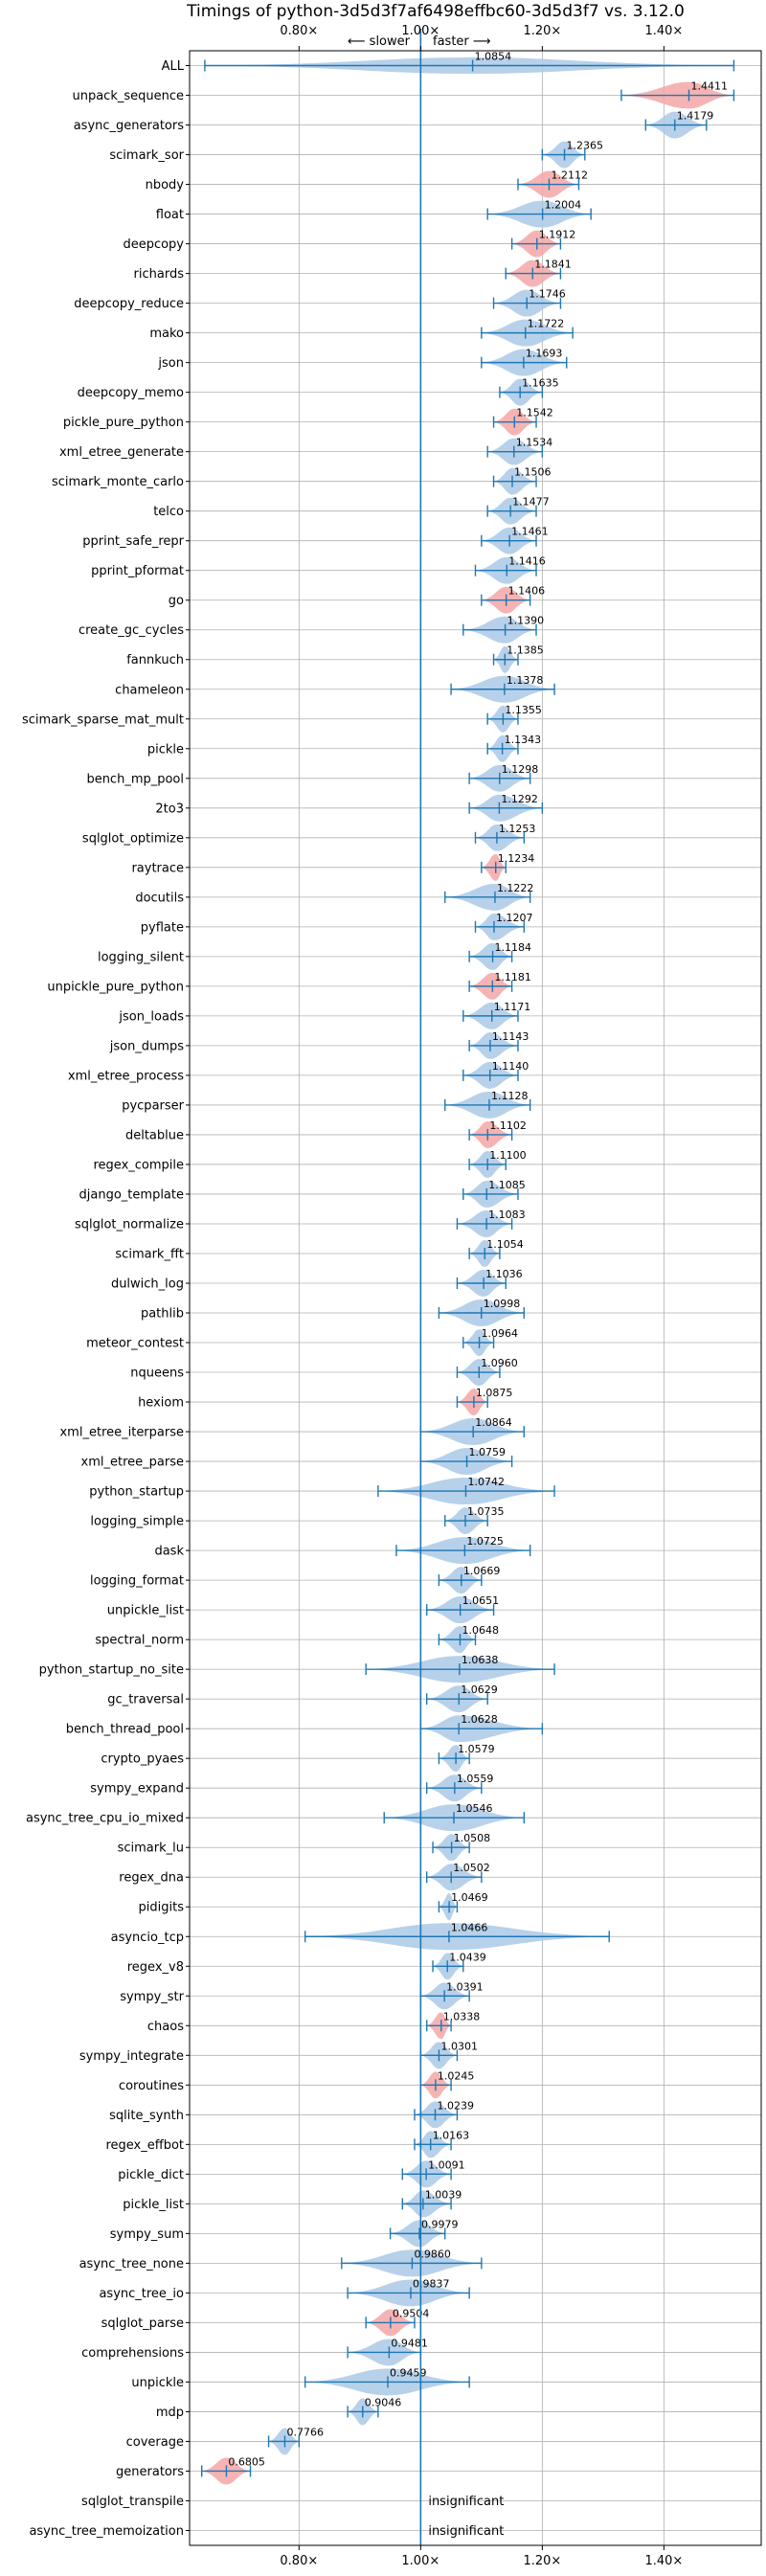 Image resolution: width=766 pixels, height=2576 pixels. Describe the element at coordinates (163, 1314) in the screenshot. I see `benchmark-label: pathlib` at that location.